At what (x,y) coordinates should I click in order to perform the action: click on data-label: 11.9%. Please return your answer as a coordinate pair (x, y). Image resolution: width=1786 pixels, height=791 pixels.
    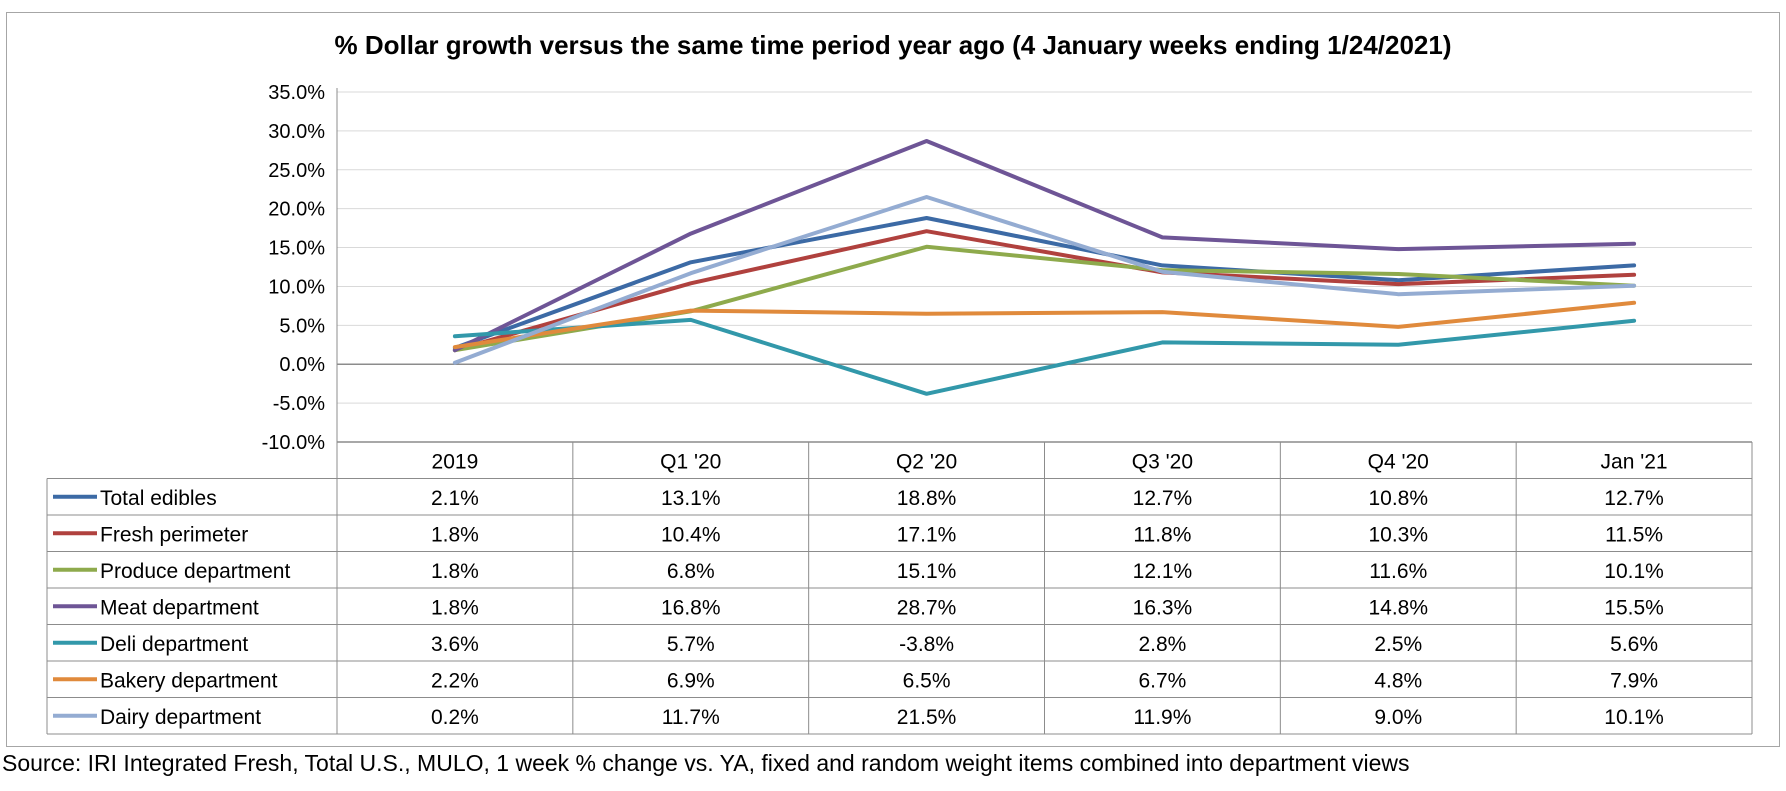
    Looking at the image, I should click on (1162, 717).